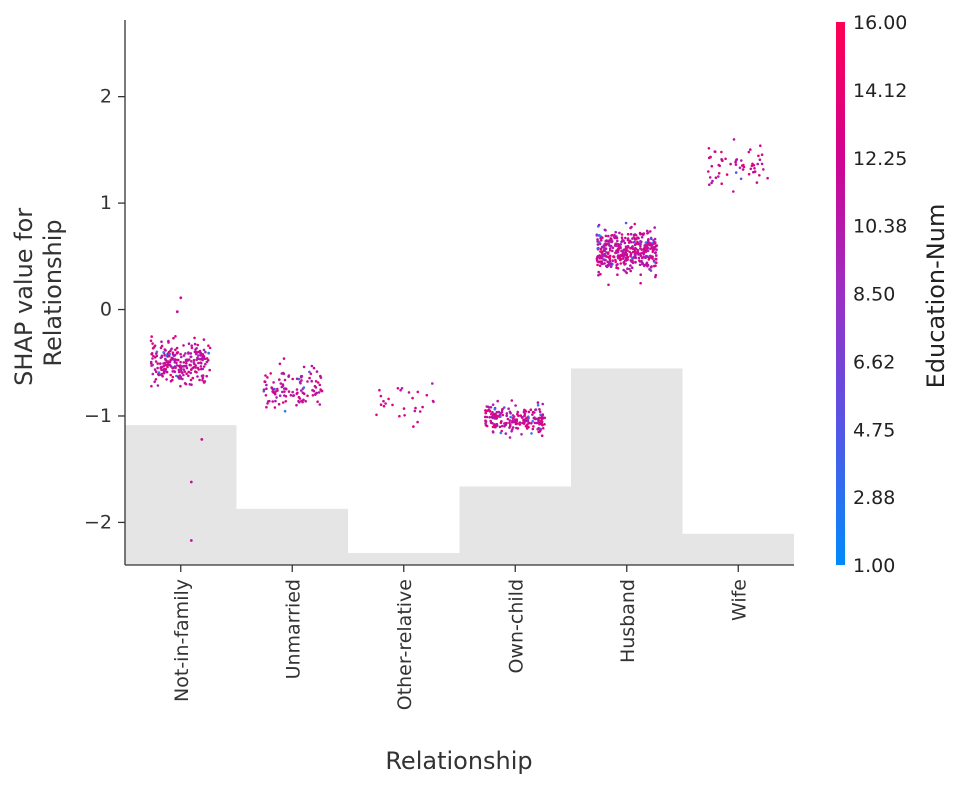 The width and height of the screenshot is (963, 793). What do you see at coordinates (874, 295) in the screenshot?
I see `colorbar-tick-label: 8.50` at bounding box center [874, 295].